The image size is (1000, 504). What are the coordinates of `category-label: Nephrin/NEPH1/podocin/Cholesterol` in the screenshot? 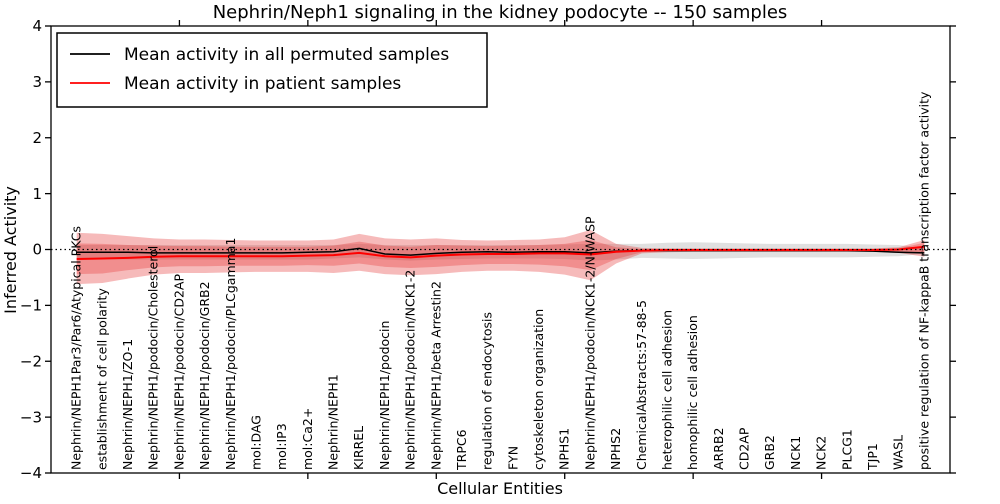 It's located at (153, 358).